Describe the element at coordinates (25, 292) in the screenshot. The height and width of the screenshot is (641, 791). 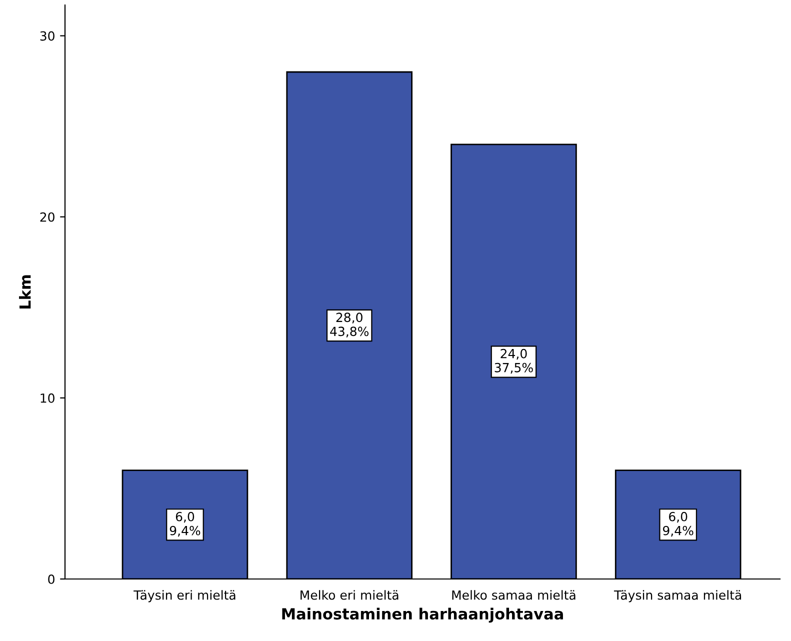
I see `y-axis-title: Lkm` at that location.